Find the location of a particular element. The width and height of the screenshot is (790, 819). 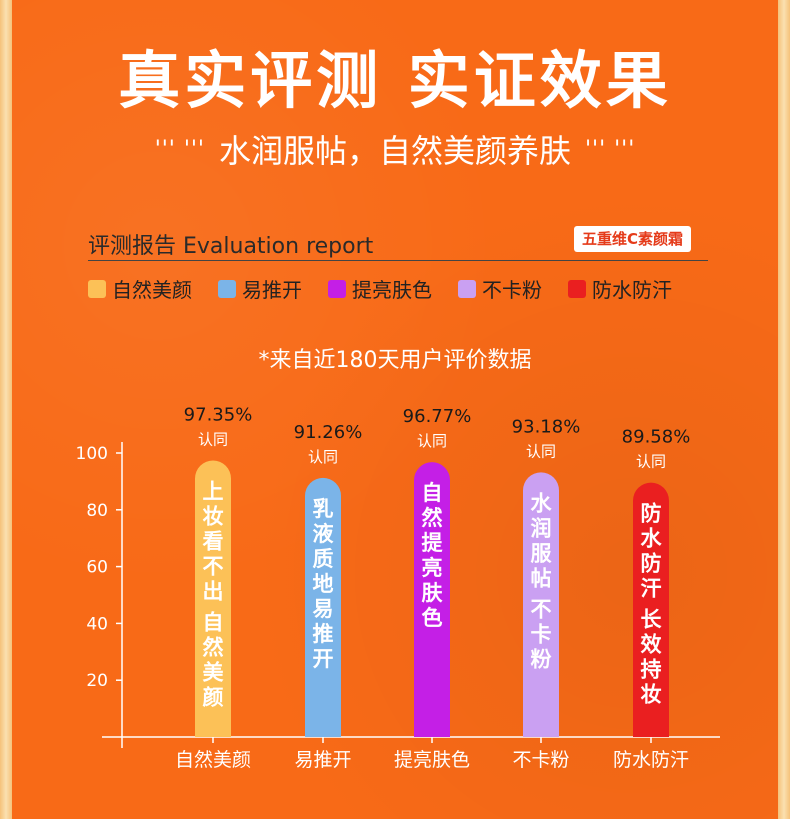

x-tick-label: 提亮肤色 is located at coordinates (432, 760).